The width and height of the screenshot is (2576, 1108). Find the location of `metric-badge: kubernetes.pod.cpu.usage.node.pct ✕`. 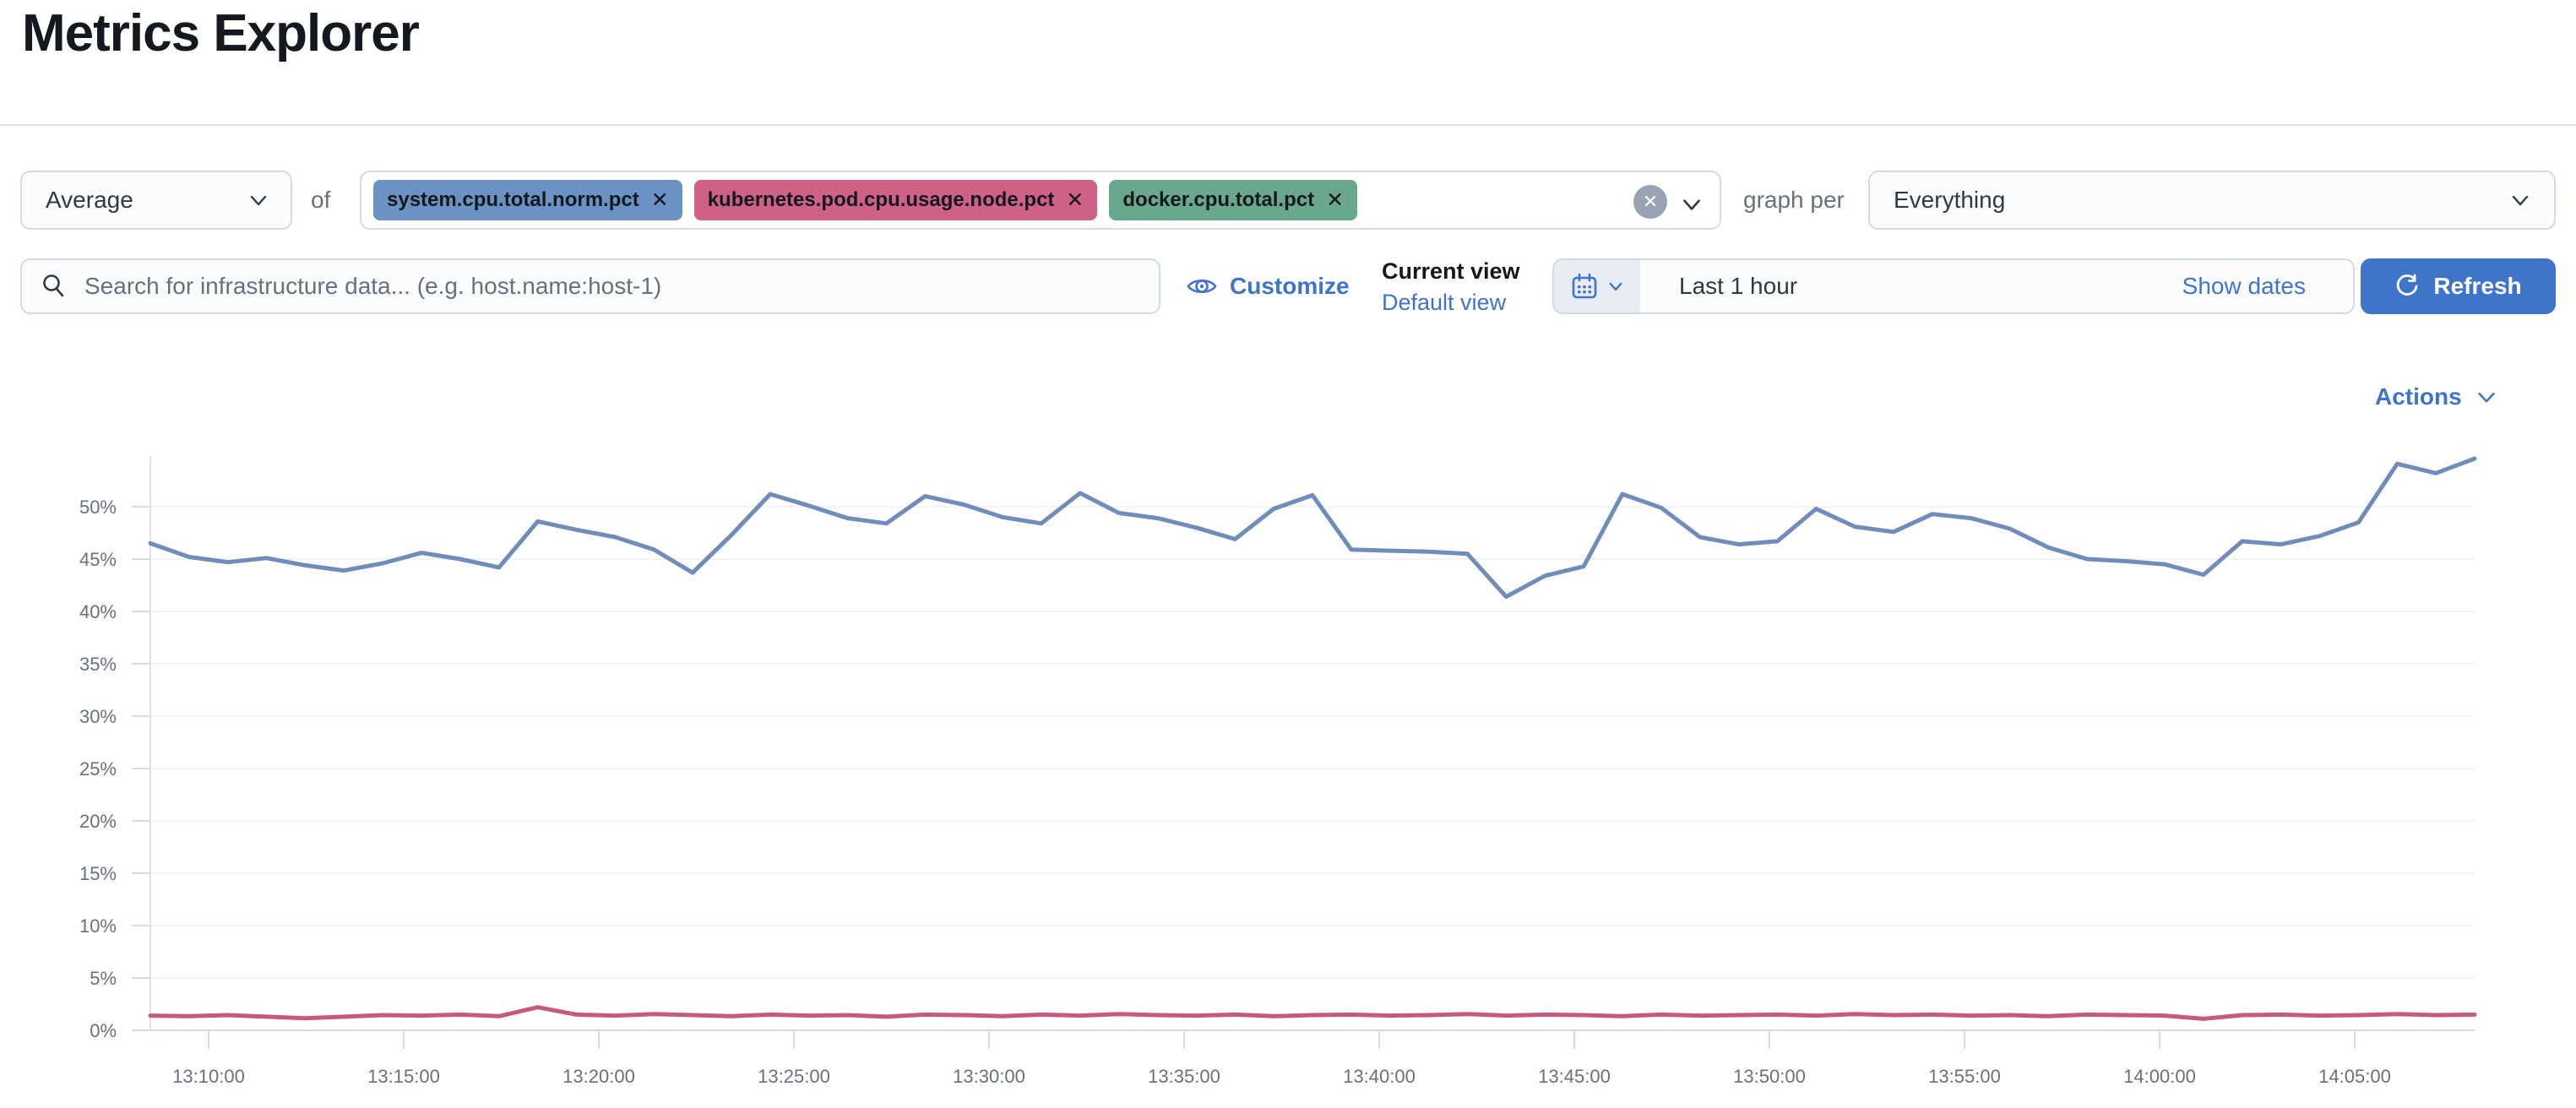

metric-badge: kubernetes.pod.cpu.usage.node.pct ✕ is located at coordinates (895, 200).